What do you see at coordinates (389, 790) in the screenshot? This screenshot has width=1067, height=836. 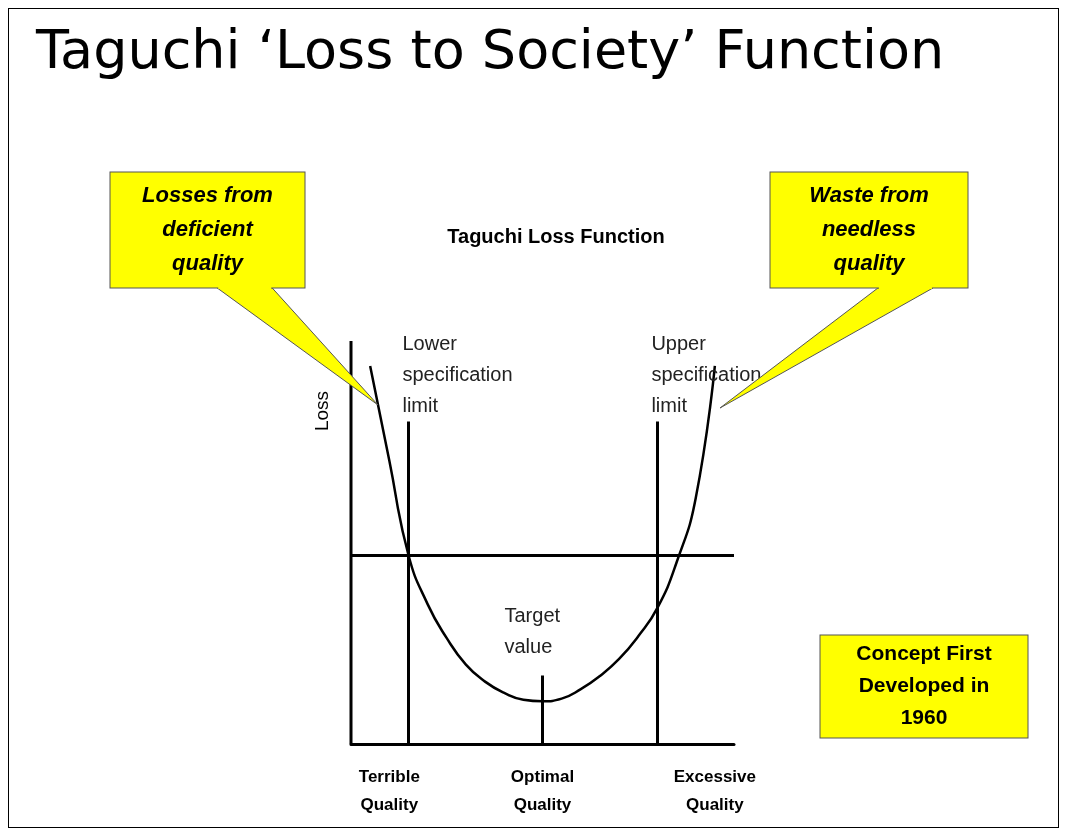 I see `x-tick-label: Terrible Quality` at bounding box center [389, 790].